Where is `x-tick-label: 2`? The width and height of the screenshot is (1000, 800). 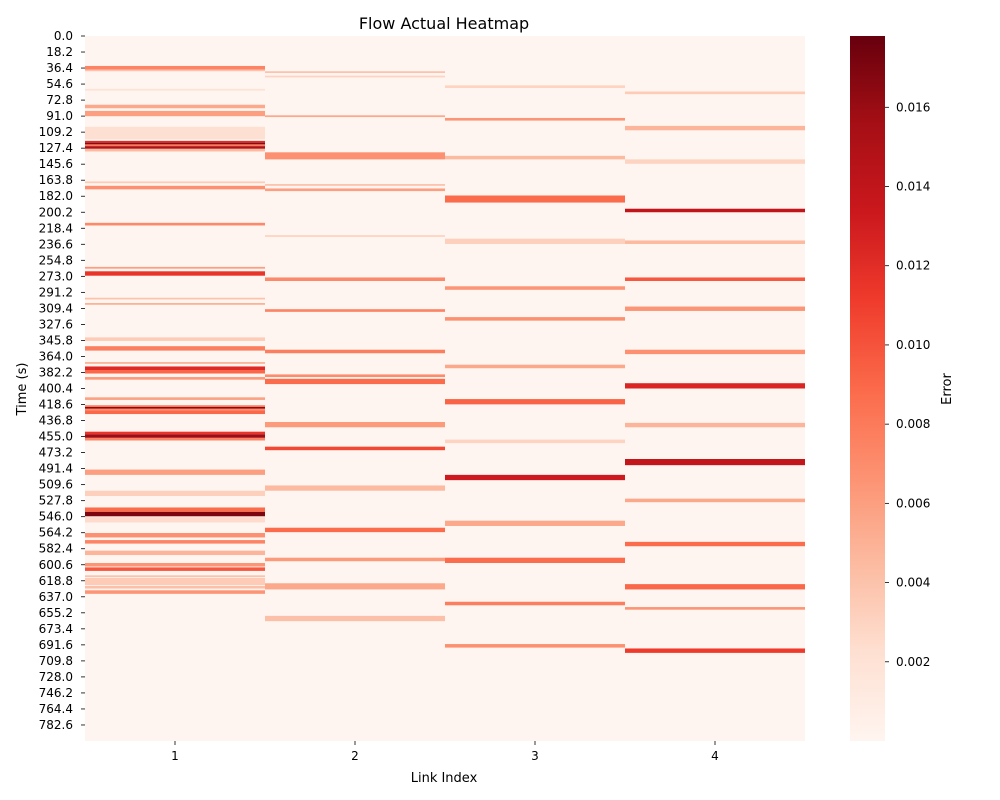 x-tick-label: 2 is located at coordinates (355, 756).